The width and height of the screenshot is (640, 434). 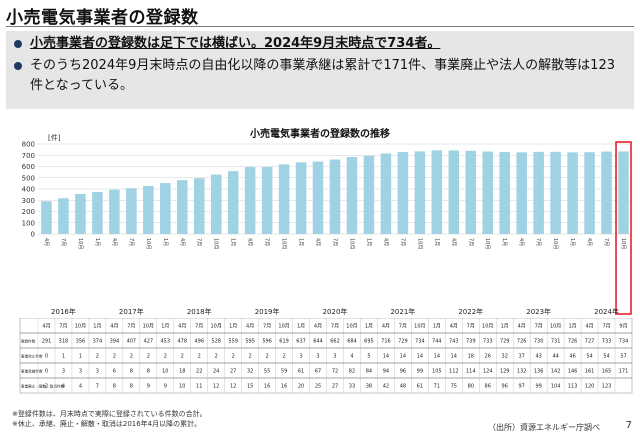 I want to click on bullet-1-text: 小売事業者の登録数は足下では横ばい。2024年9月末時点で734者。, so click(x=235, y=43).